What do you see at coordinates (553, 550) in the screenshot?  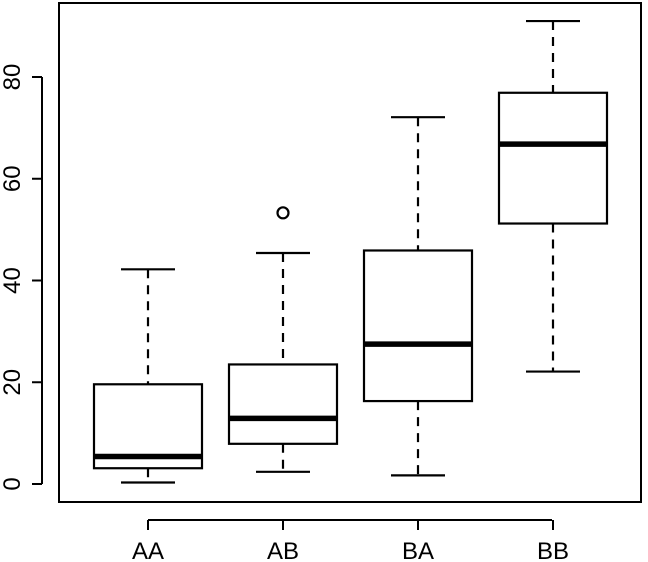 I see `x-tick-label-BB: BB` at bounding box center [553, 550].